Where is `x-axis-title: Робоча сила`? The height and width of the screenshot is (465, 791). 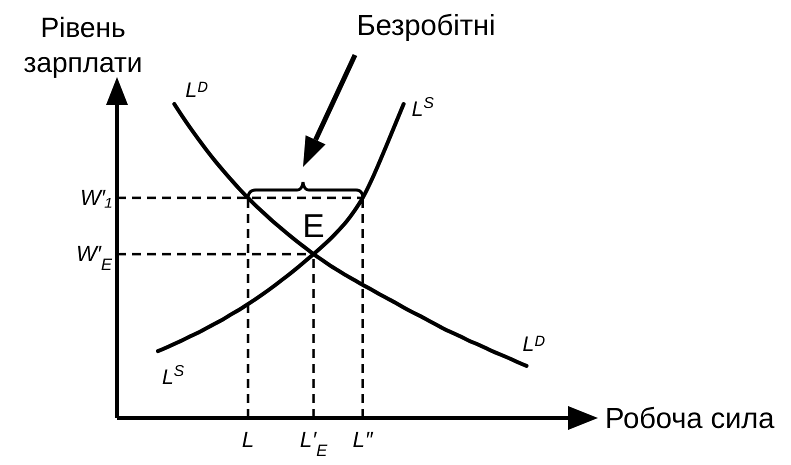
x-axis-title: Робоча сила is located at coordinates (690, 419).